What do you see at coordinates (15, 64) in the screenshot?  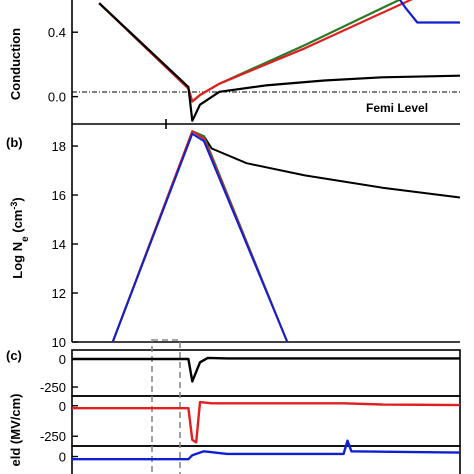 I see `ylabel-panel-a: Conduction` at bounding box center [15, 64].